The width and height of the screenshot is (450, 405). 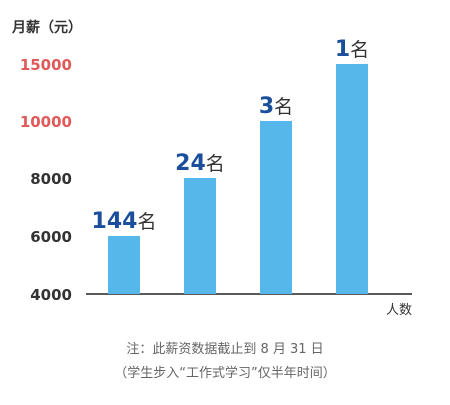 What do you see at coordinates (46, 27) in the screenshot?
I see `y-axis-label: 月薪（元）` at bounding box center [46, 27].